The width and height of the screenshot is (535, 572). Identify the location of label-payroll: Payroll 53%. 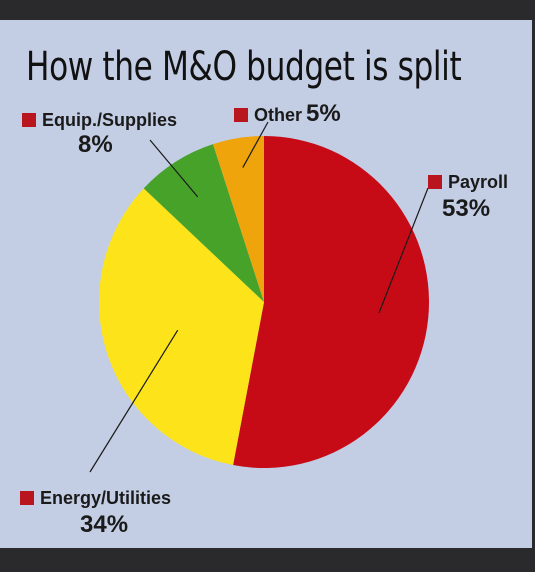
(468, 197).